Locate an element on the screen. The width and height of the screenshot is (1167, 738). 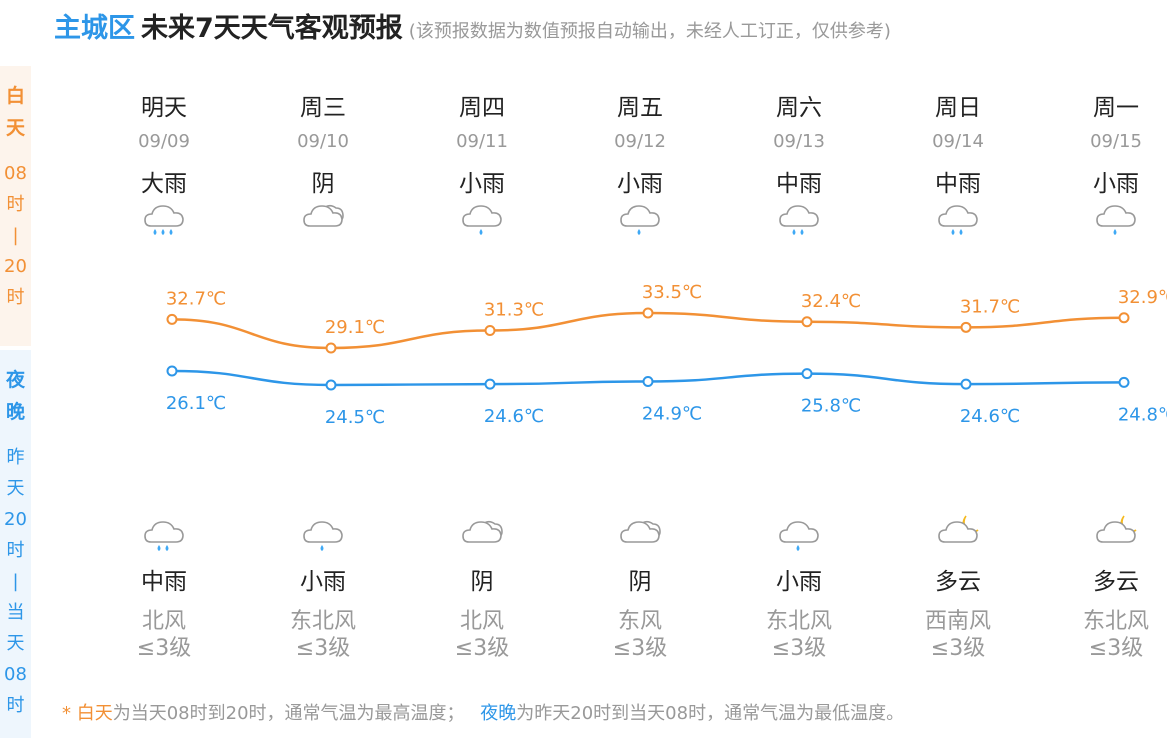
forecast-day-column: 周三 09/10 阴小雨东北风 ≤3级 is located at coordinates (323, 345).